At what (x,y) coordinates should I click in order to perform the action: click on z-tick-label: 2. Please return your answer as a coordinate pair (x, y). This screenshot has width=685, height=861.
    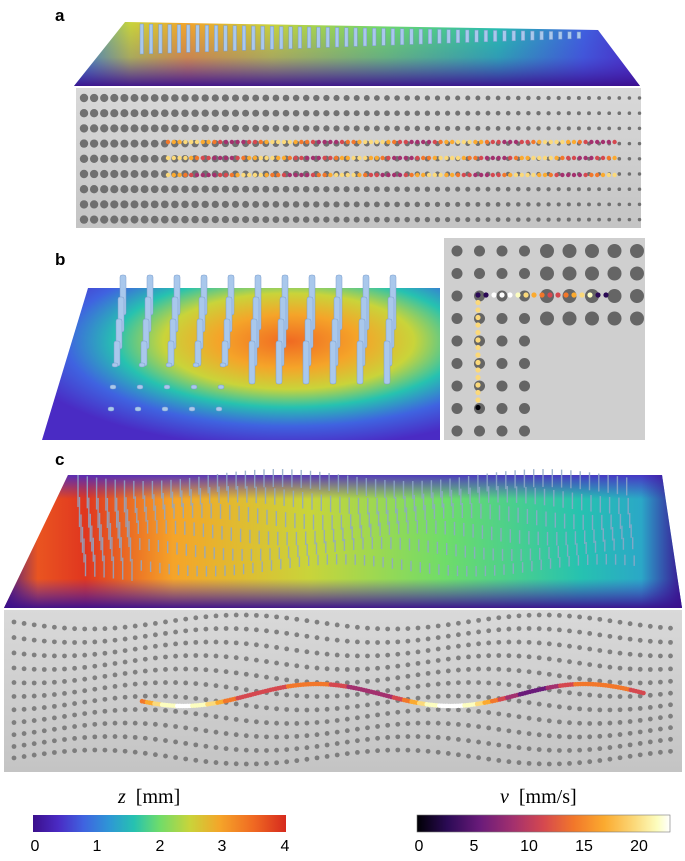
    Looking at the image, I should click on (160, 846).